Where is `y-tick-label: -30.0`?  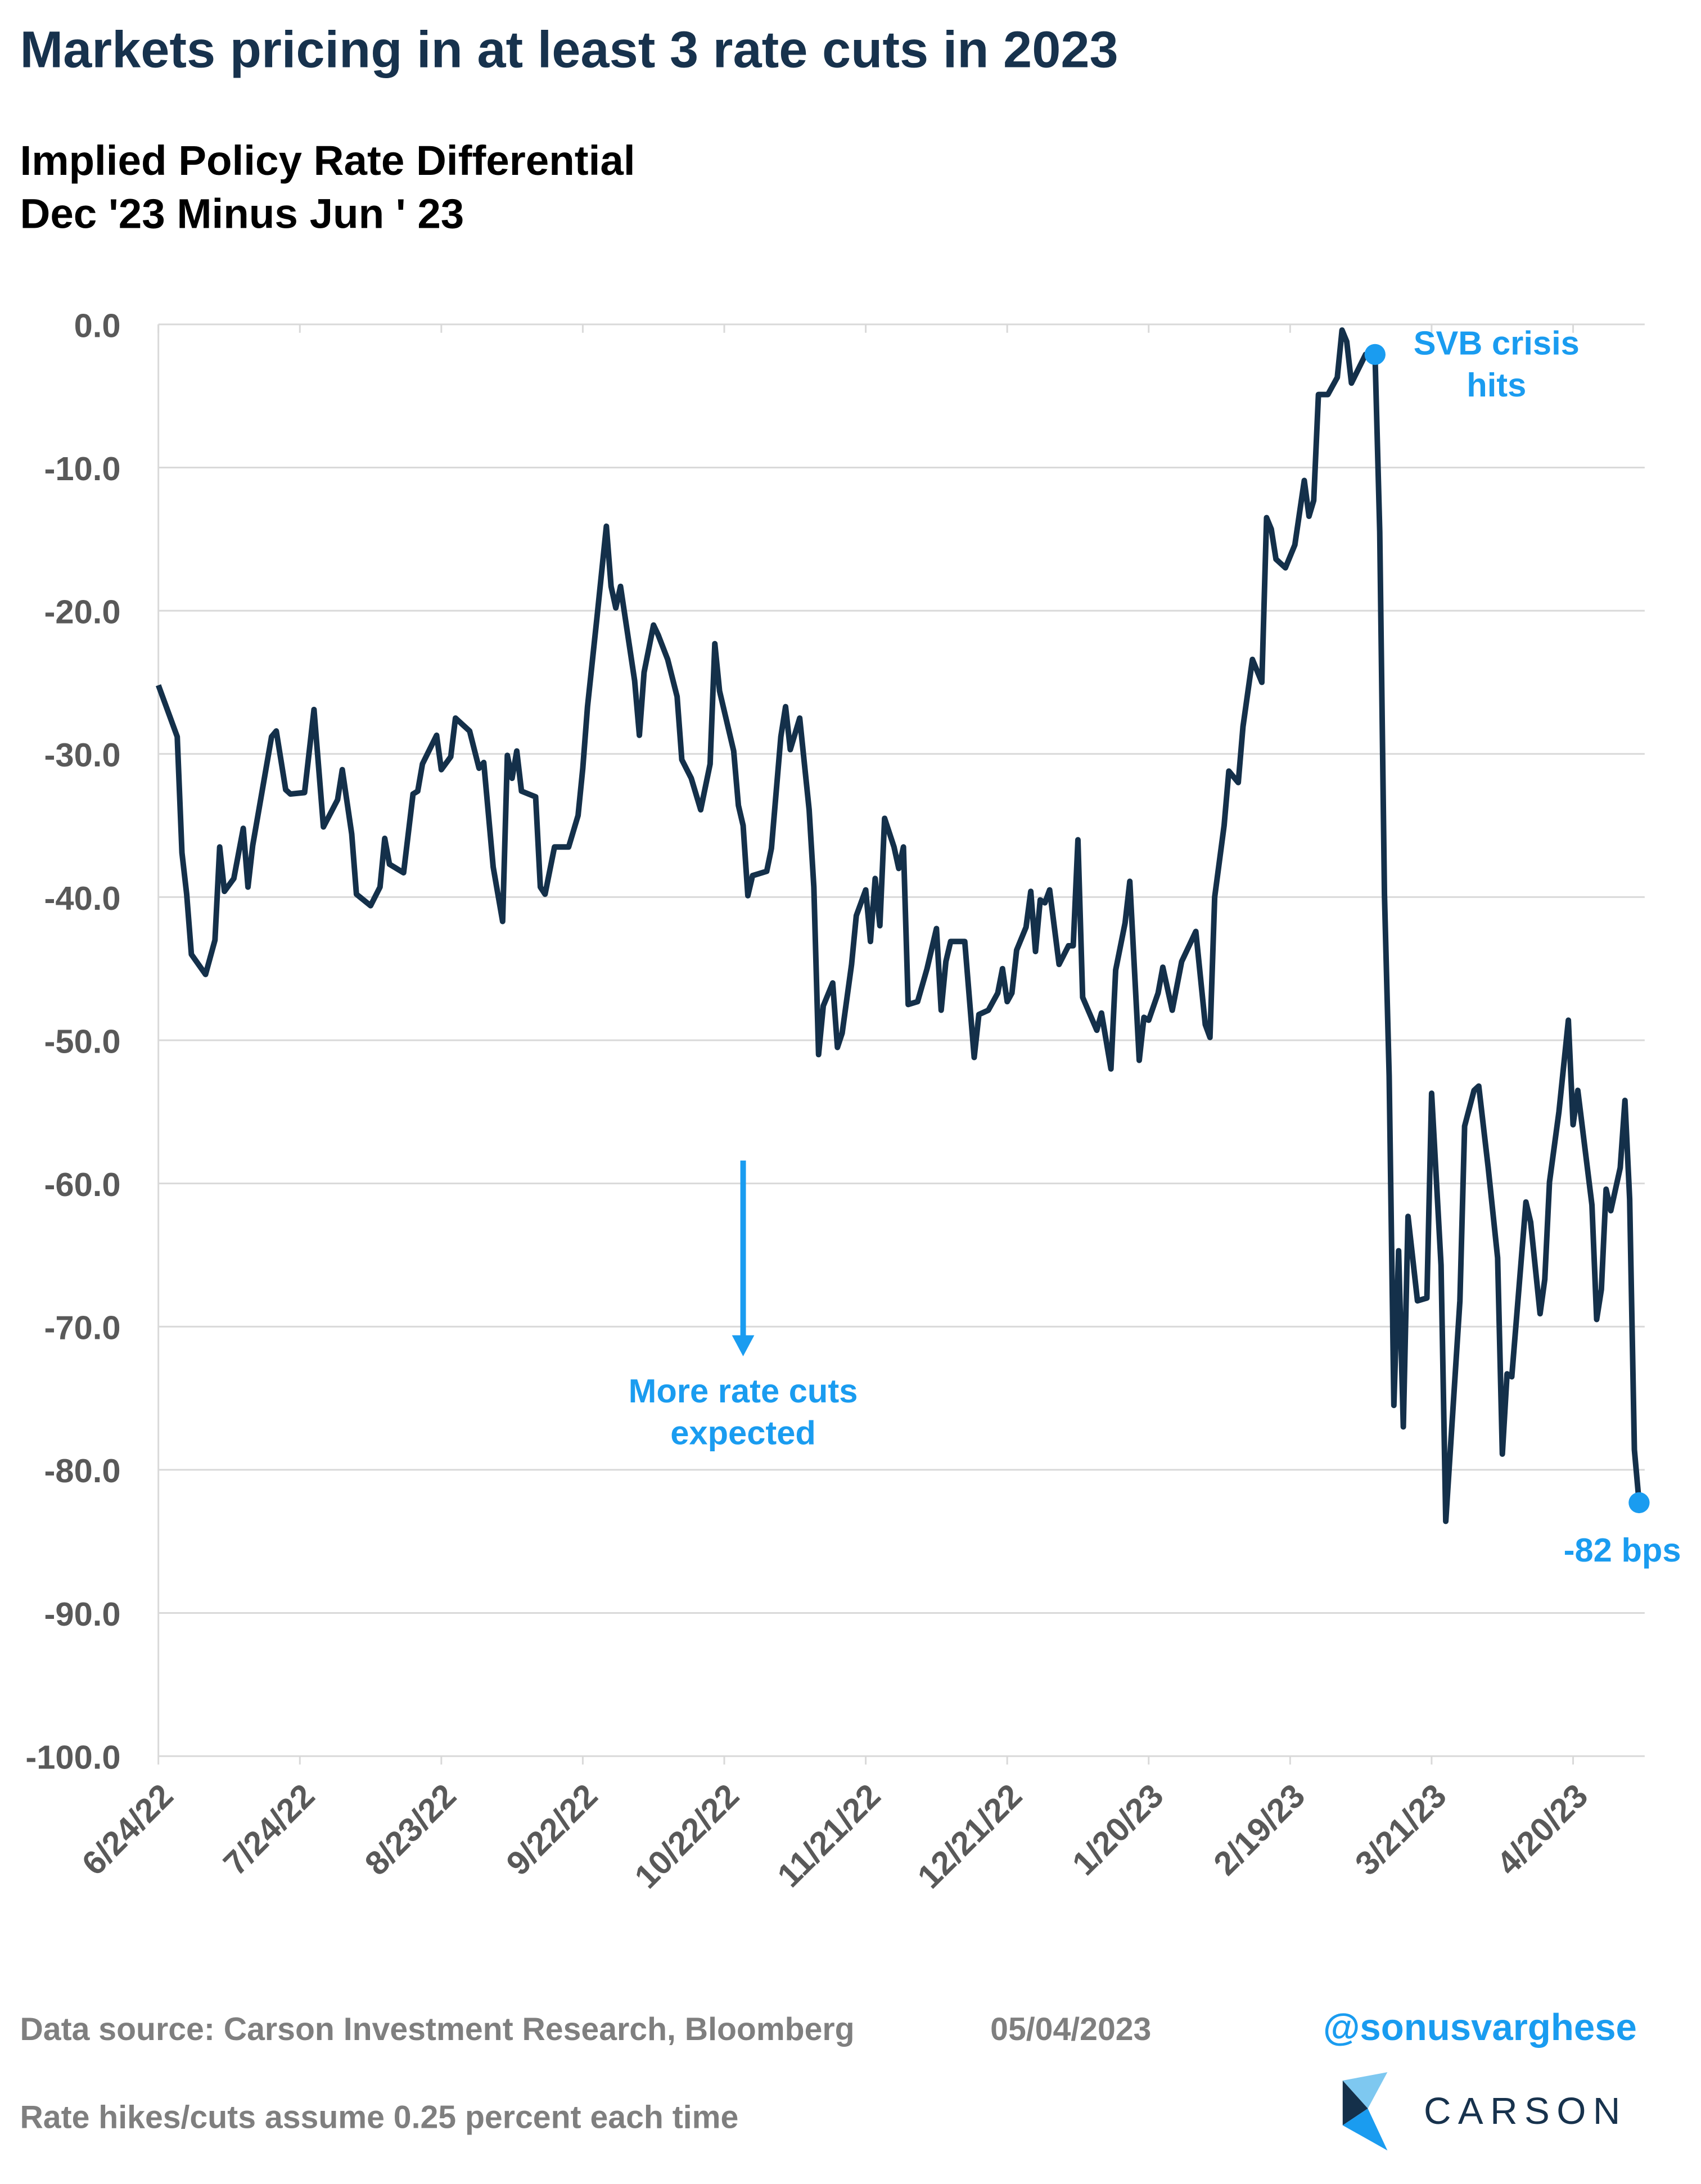
y-tick-label: -30.0 is located at coordinates (82, 755).